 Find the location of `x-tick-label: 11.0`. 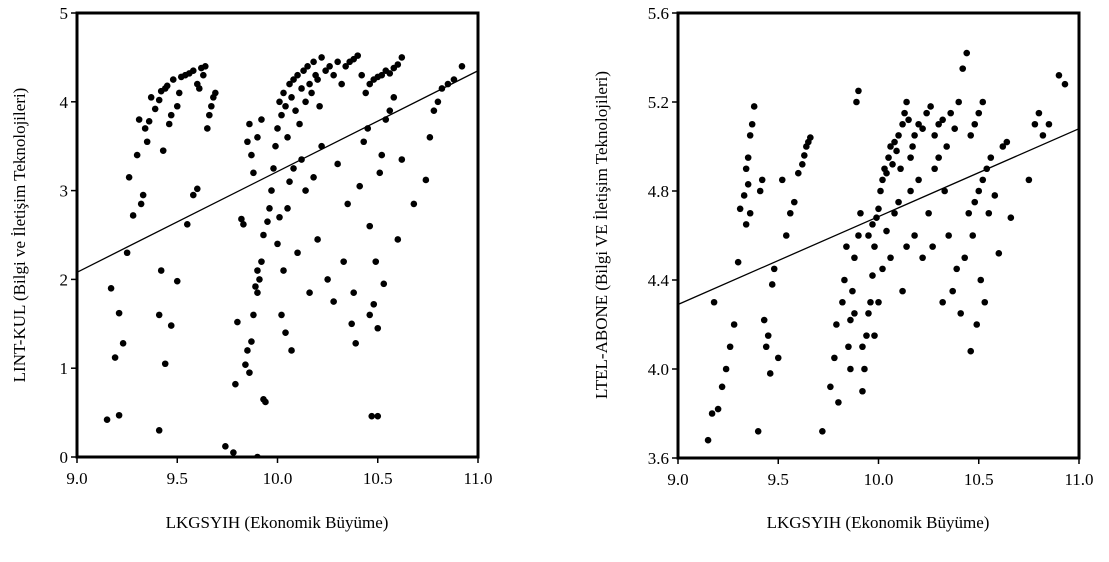

x-tick-label: 11.0 is located at coordinates (1078, 479).